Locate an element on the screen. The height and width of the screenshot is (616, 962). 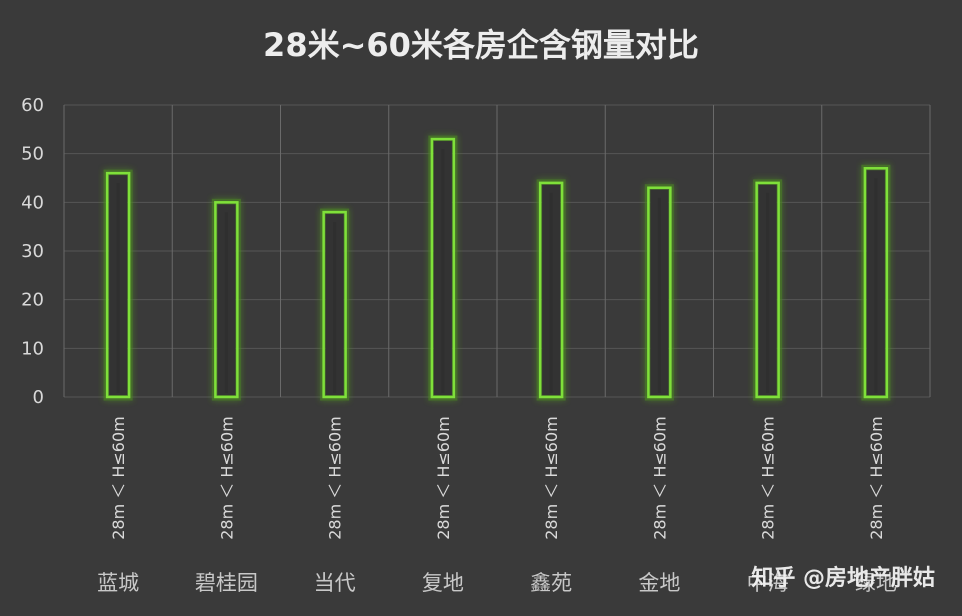
x-category-label: 绿地 is located at coordinates (876, 583).